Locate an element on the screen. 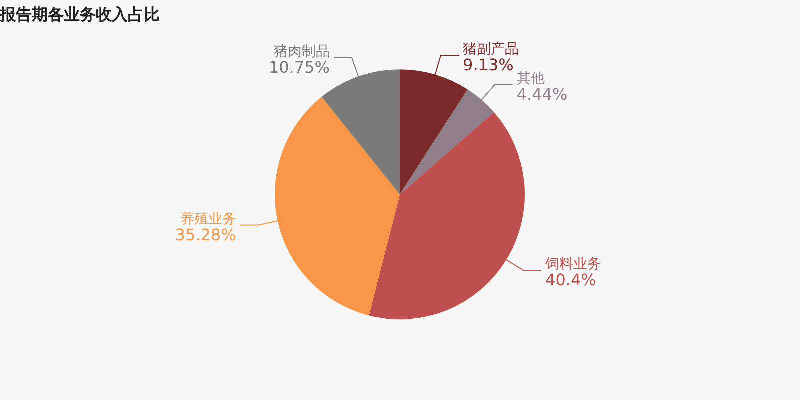 This screenshot has width=800, height=400. slice-label: 养殖业务 is located at coordinates (208, 219).